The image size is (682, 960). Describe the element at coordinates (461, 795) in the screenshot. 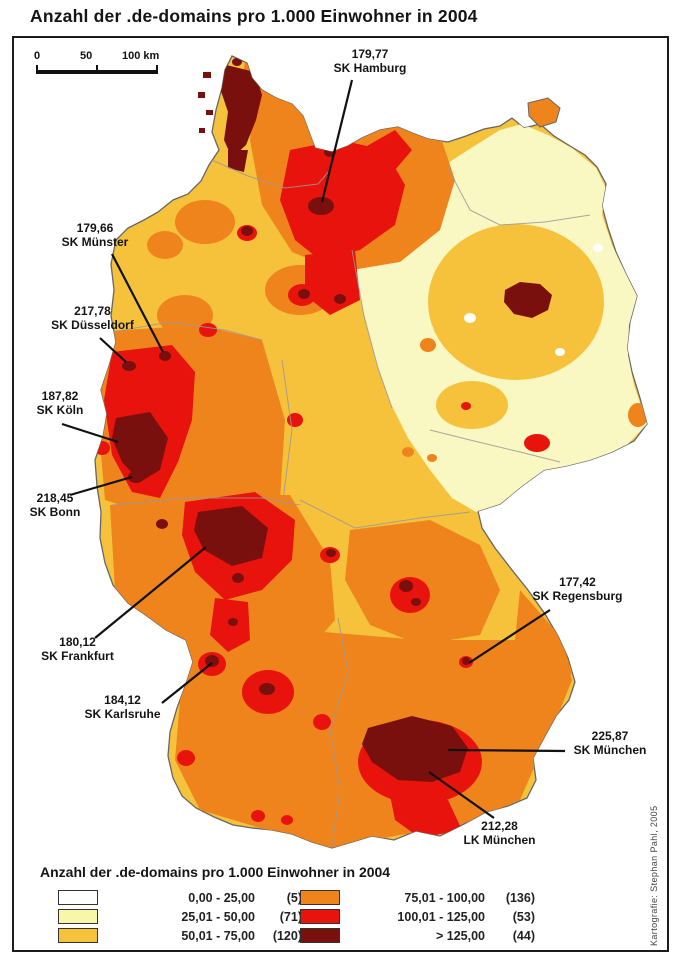

I see `leader-line-lk-muenchen` at that location.